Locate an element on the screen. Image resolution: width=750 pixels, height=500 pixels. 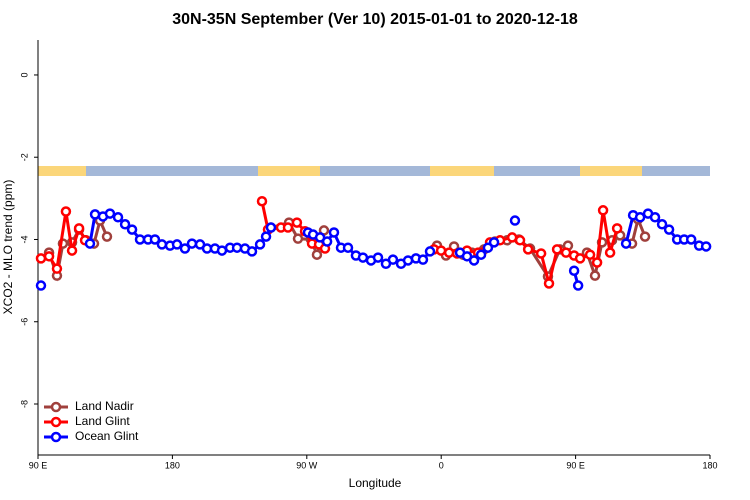
legend-label: Ocean Glint is located at coordinates (107, 436).